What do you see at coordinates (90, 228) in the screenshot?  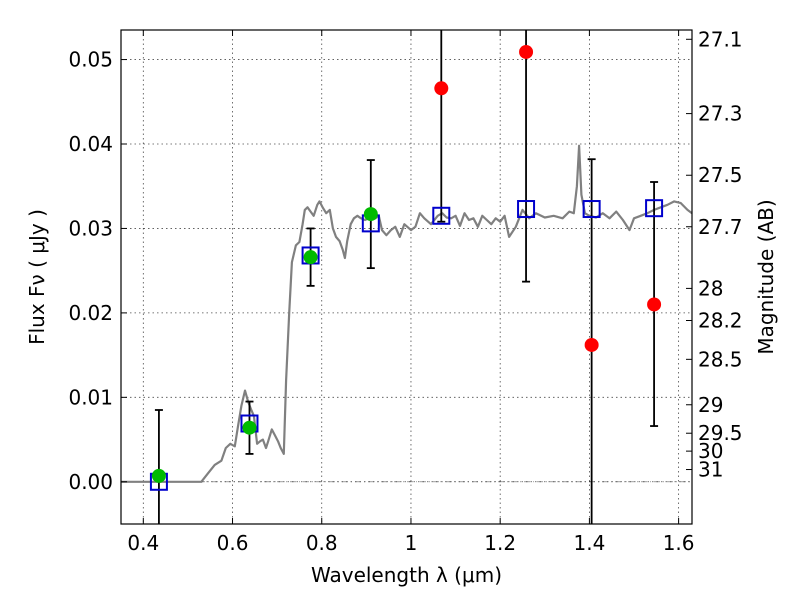 I see `y-tick-label: 0.03` at bounding box center [90, 228].